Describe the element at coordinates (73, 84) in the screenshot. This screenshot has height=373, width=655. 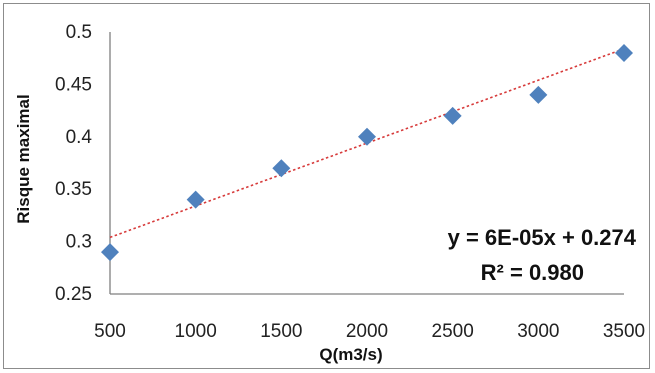
I see `y-tick-label: 0.45` at that location.